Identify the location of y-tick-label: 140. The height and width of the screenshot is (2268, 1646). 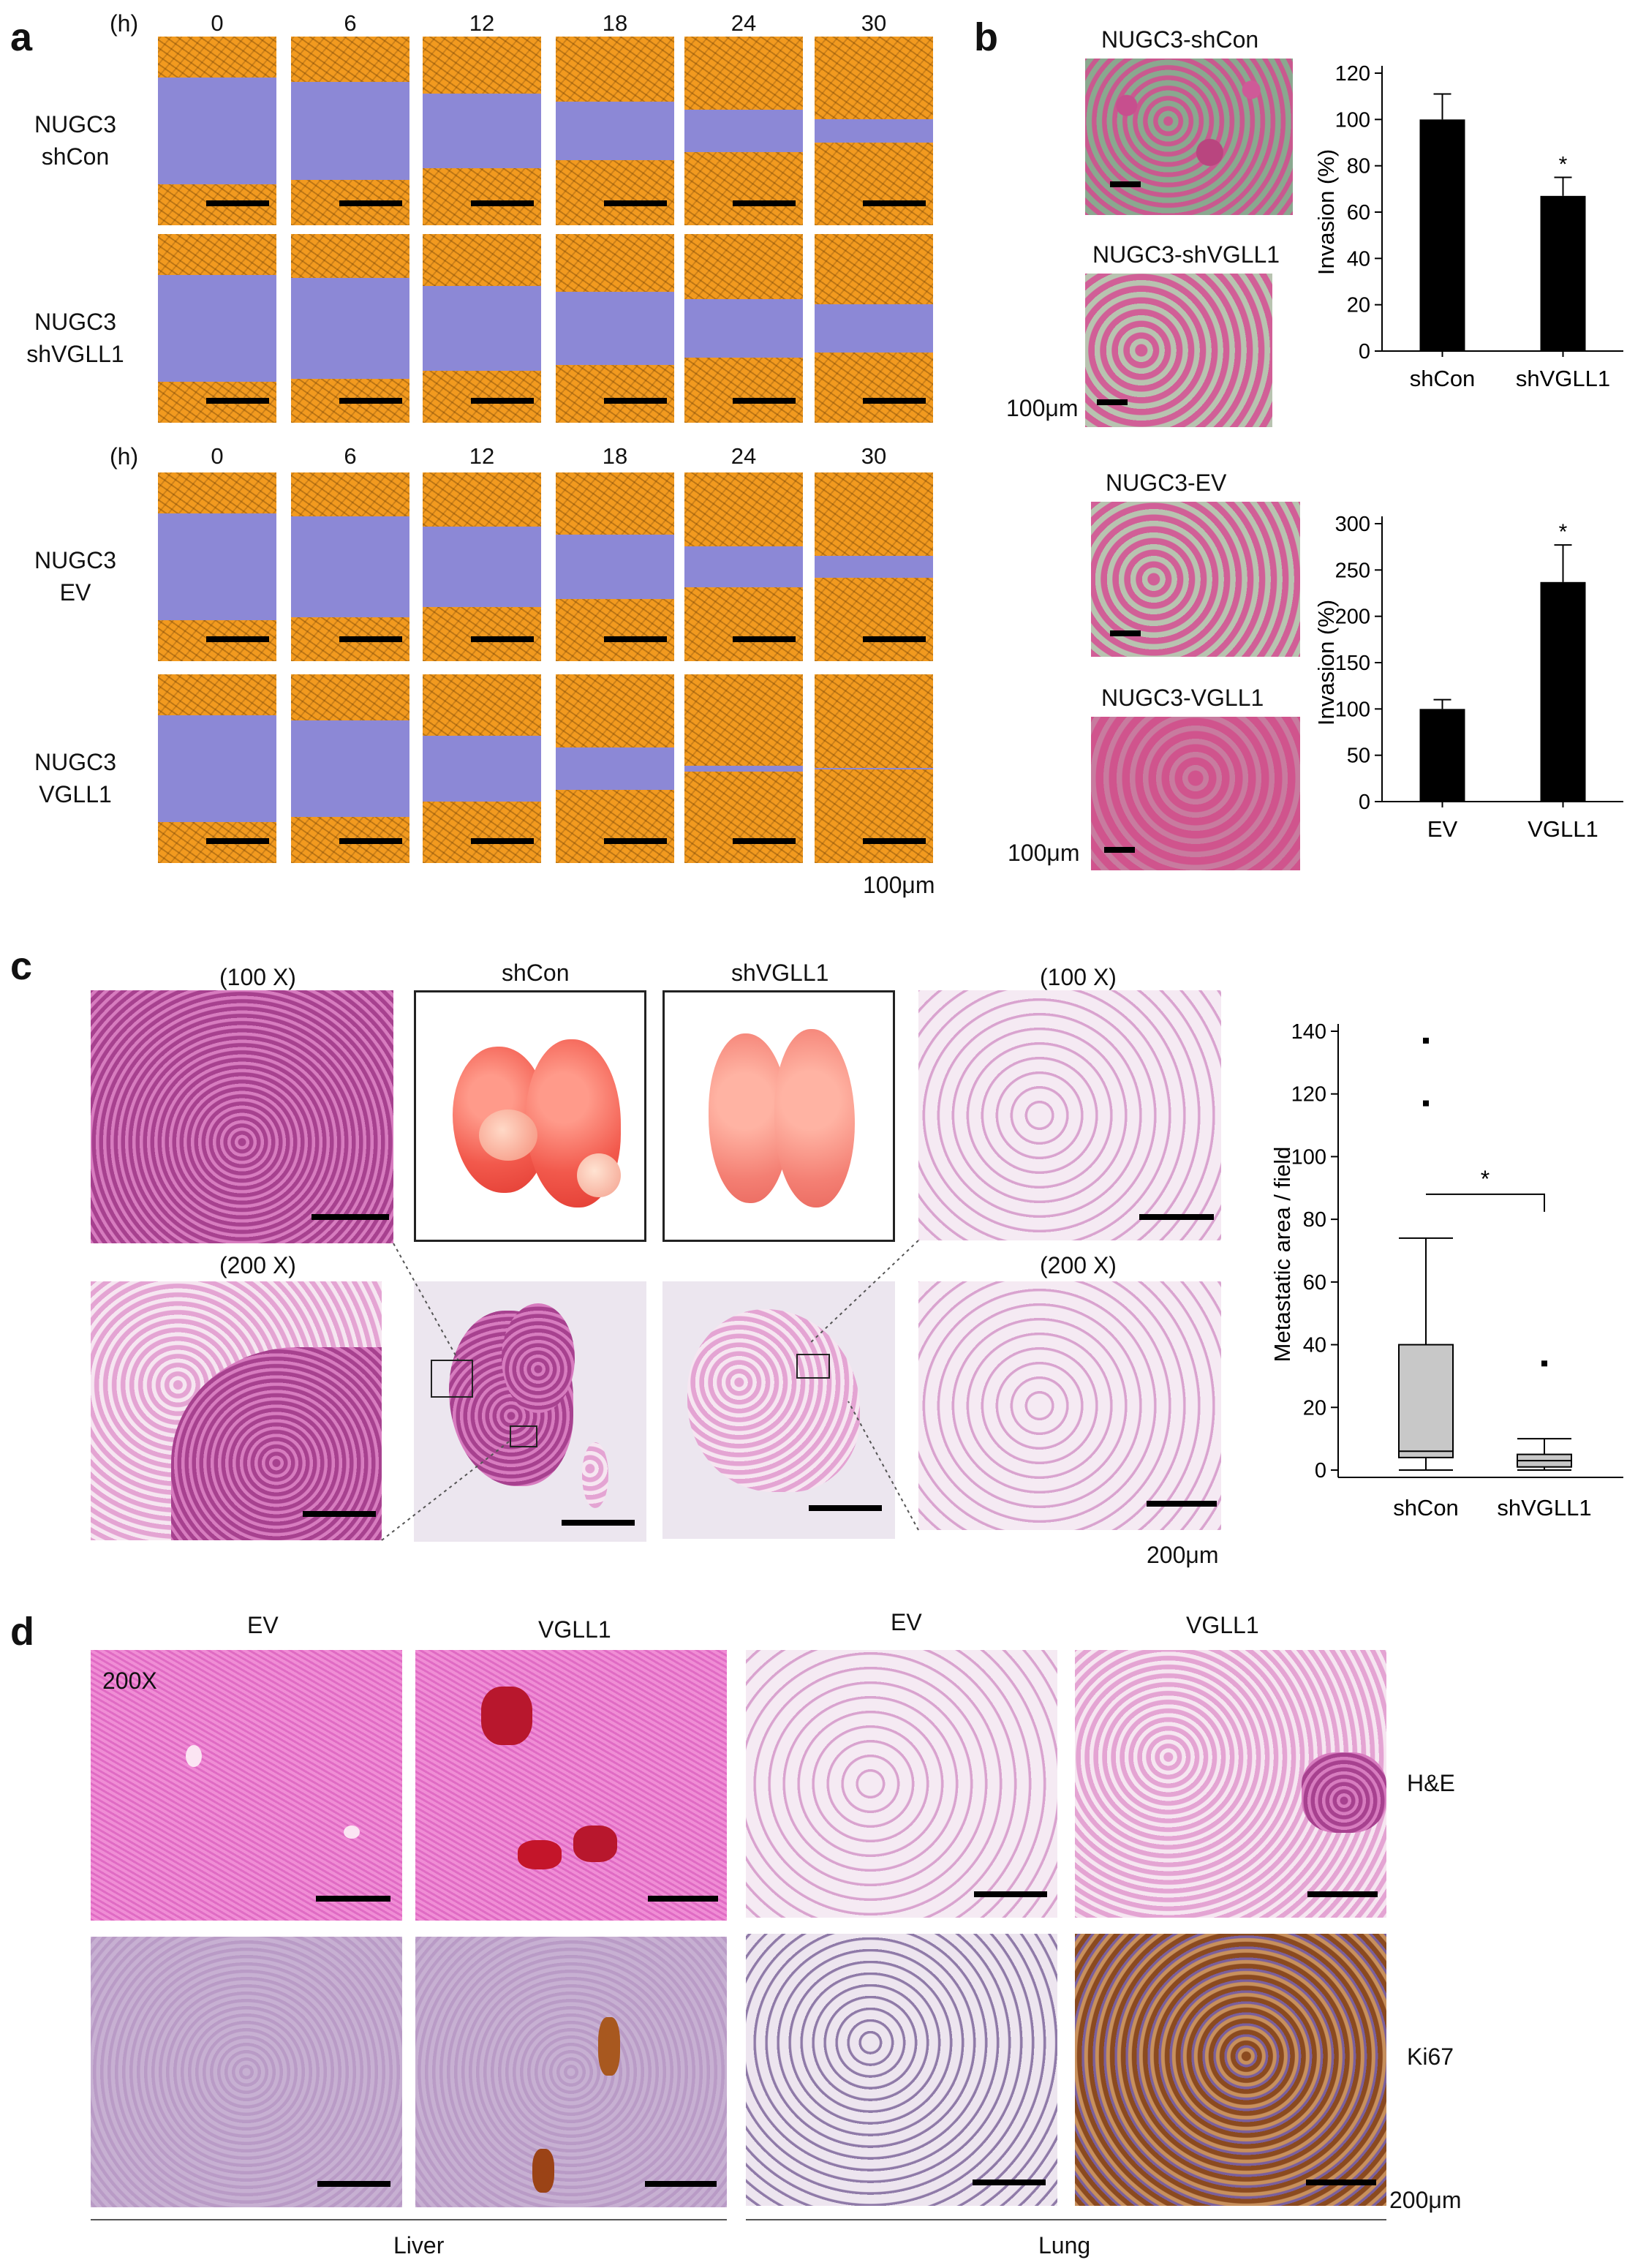
(1308, 1032).